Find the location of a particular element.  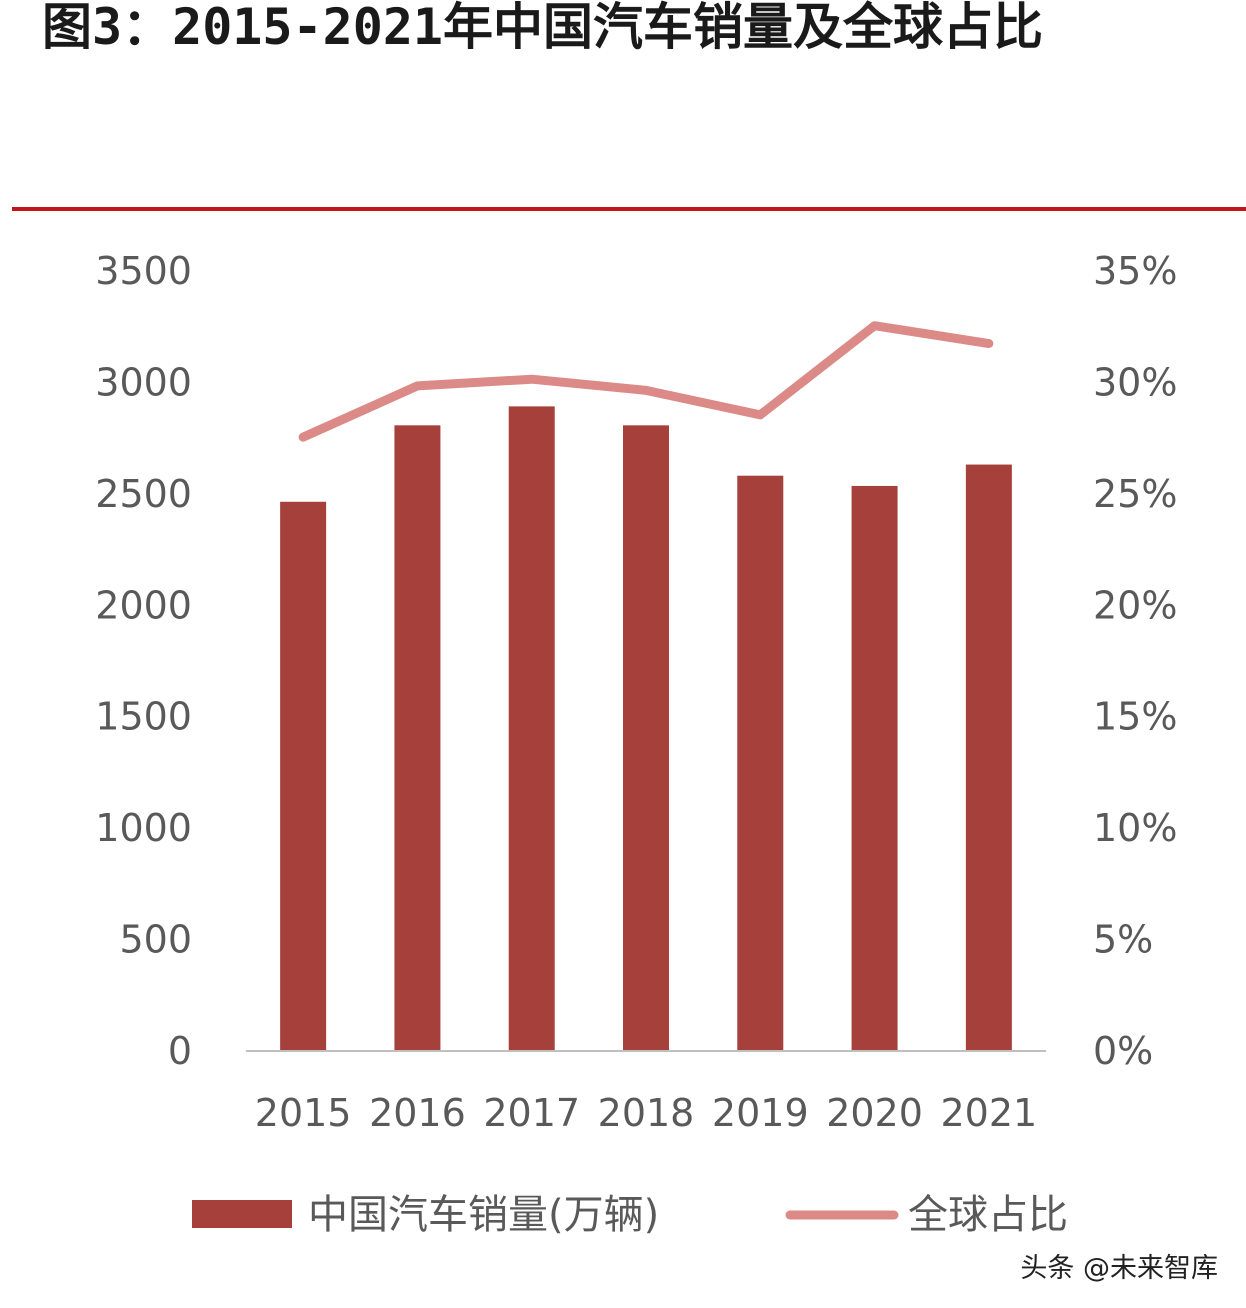

left-tick-label: 2500 is located at coordinates (143, 494).